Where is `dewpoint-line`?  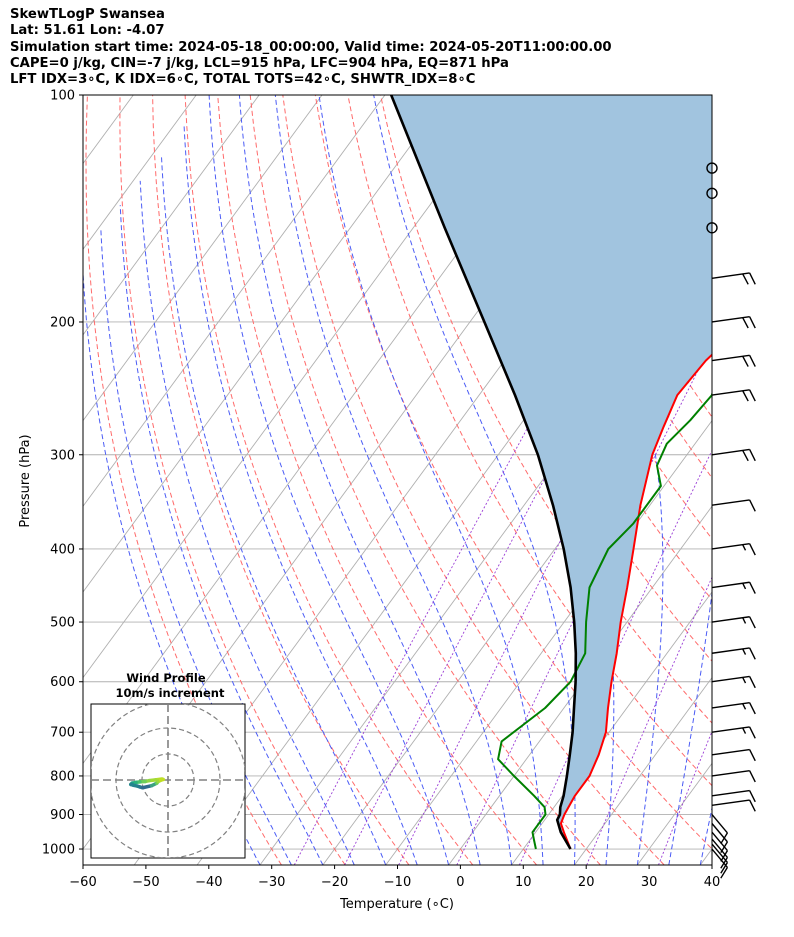 dewpoint-line is located at coordinates (604, 620).